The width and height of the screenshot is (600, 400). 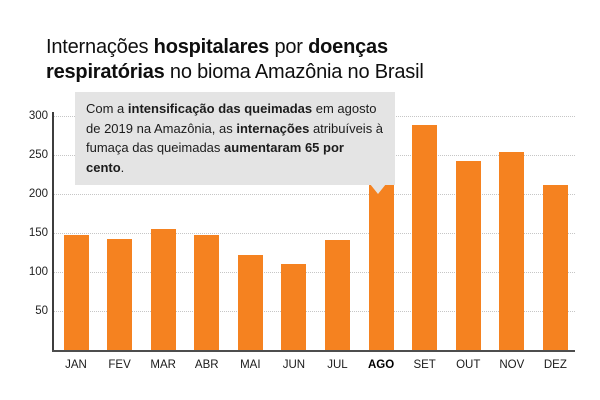 What do you see at coordinates (38, 272) in the screenshot?
I see `y-tick-label-100: 100` at bounding box center [38, 272].